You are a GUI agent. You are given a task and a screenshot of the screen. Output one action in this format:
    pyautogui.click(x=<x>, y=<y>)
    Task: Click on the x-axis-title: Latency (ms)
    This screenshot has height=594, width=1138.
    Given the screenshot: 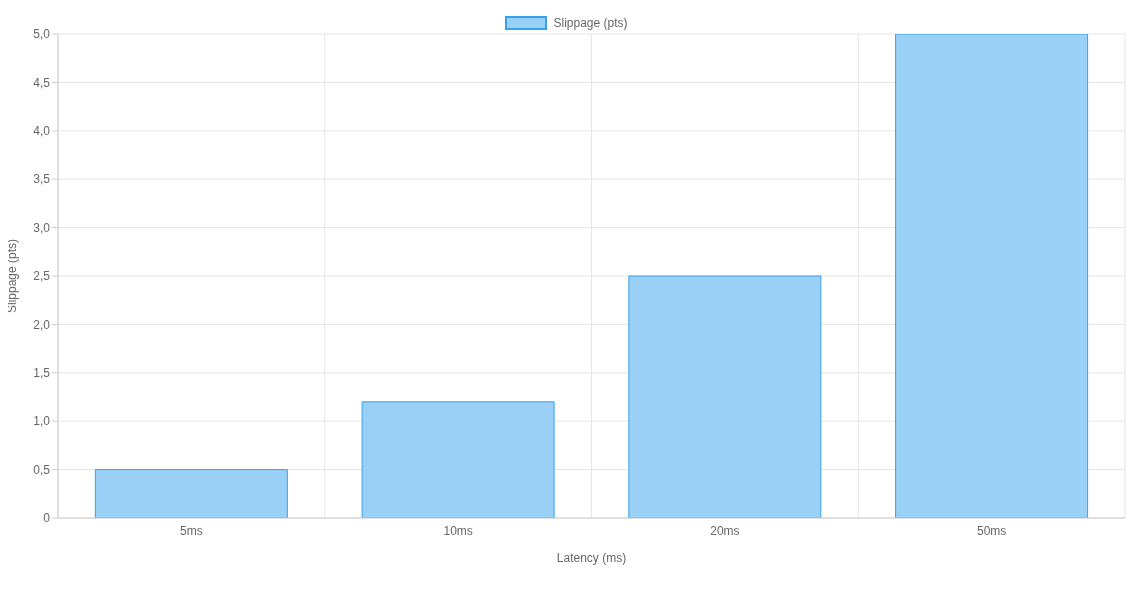 What is the action you would take?
    pyautogui.click(x=591, y=558)
    